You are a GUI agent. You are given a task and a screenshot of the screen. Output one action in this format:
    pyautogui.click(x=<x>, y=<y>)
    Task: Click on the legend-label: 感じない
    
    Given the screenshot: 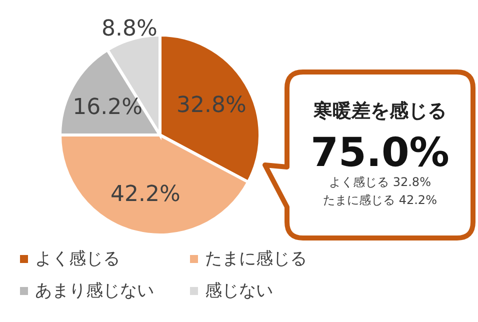 What is the action you would take?
    pyautogui.click(x=239, y=291)
    